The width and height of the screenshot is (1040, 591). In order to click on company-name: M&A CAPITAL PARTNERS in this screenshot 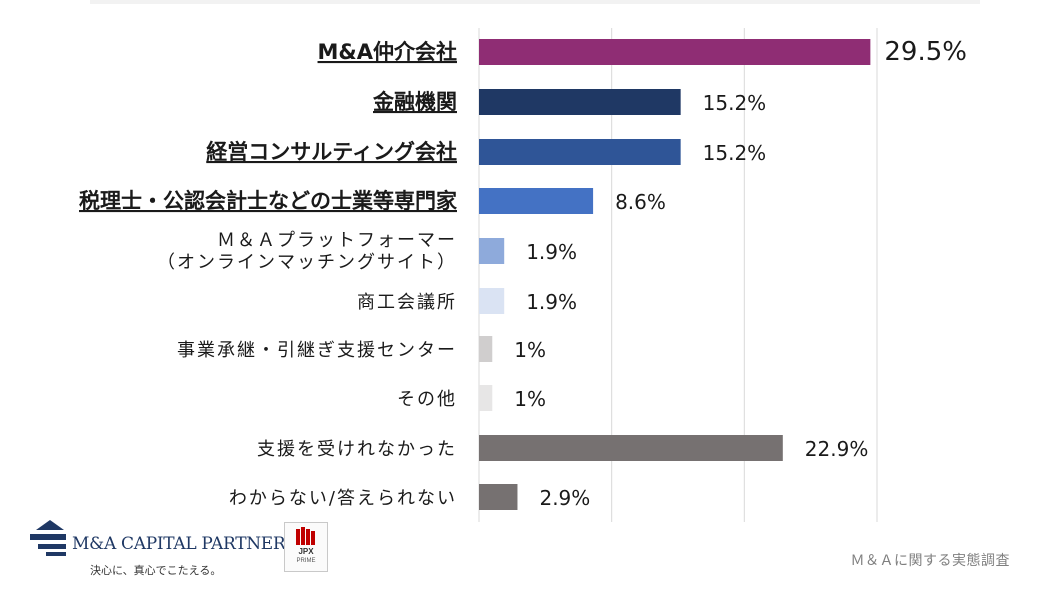, I will do `click(184, 544)`.